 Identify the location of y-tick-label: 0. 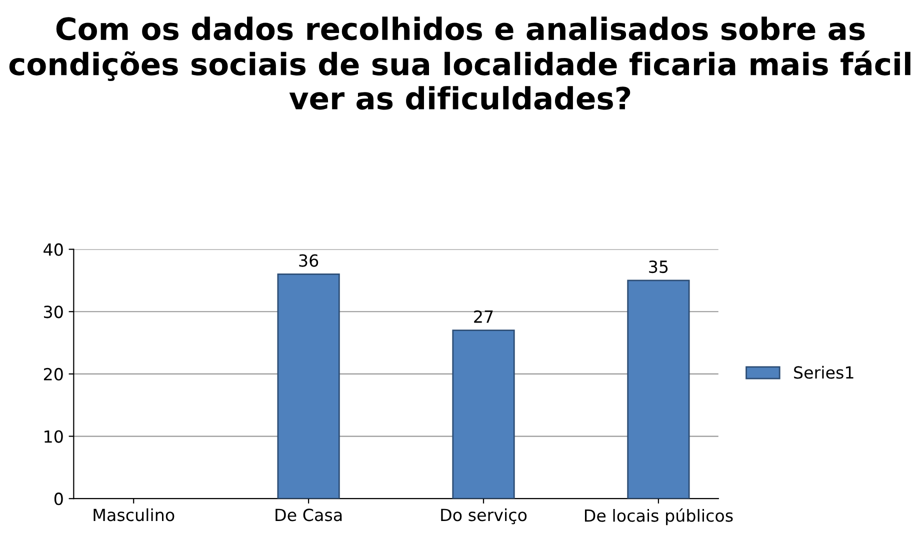
(58, 499).